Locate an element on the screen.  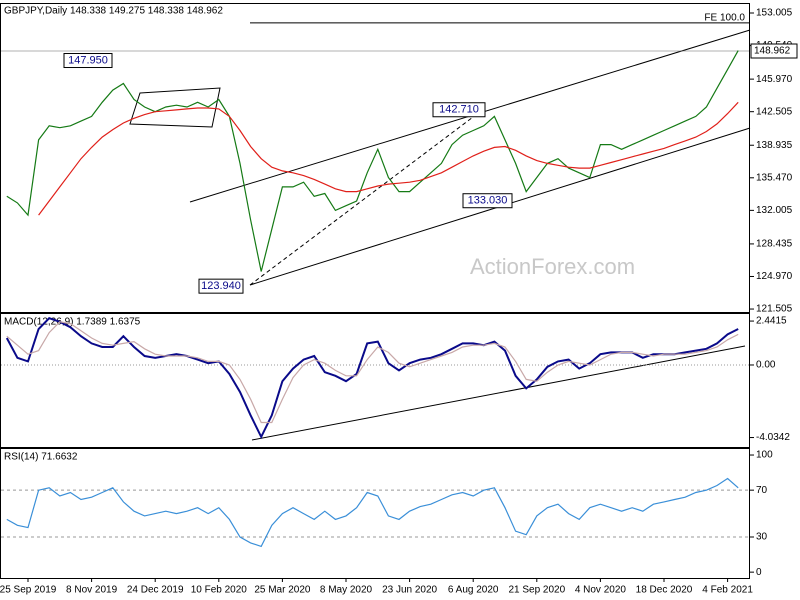
annotation-label: 133.030 is located at coordinates (488, 201).